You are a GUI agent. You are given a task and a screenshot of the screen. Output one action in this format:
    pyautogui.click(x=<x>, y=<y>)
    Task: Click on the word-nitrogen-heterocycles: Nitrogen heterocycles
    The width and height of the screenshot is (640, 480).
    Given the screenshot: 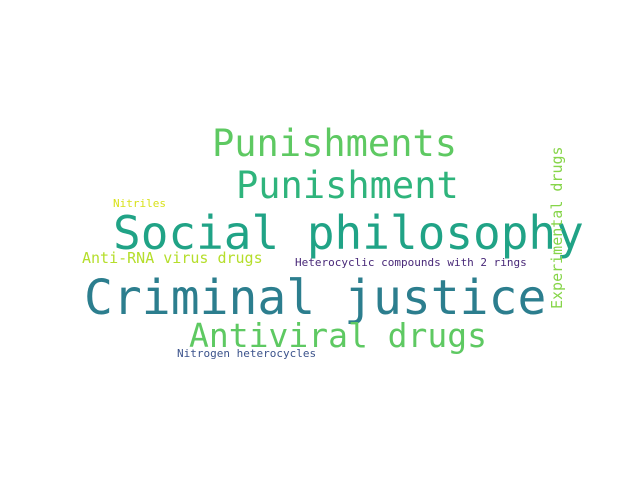 What is the action you would take?
    pyautogui.click(x=247, y=353)
    